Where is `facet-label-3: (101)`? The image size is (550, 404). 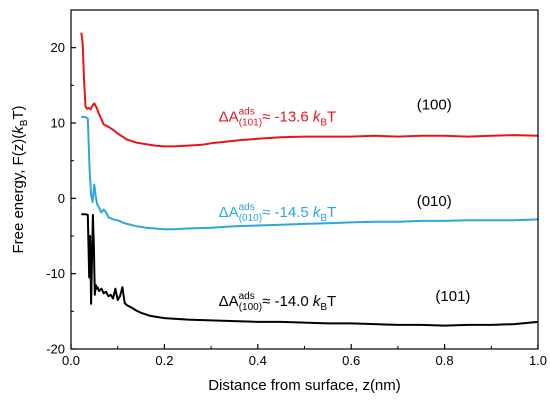 facet-label-3: (101) is located at coordinates (452, 296).